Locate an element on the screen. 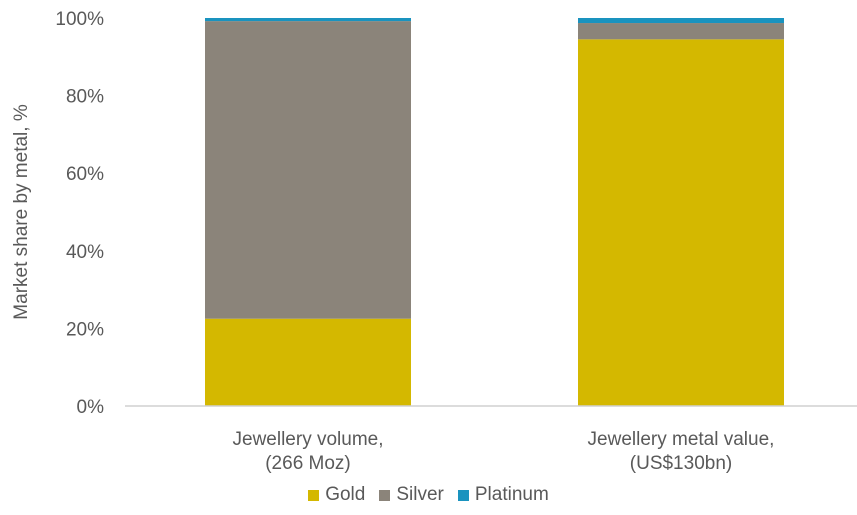  y-tick-labels: 0% 20% 40% 60% 80% 100% is located at coordinates (79, 213).